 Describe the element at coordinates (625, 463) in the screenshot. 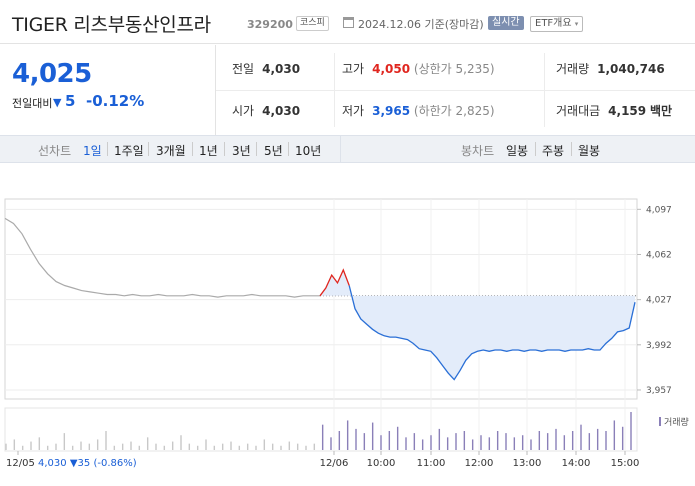

I see `x-tick-label: 15:00` at that location.